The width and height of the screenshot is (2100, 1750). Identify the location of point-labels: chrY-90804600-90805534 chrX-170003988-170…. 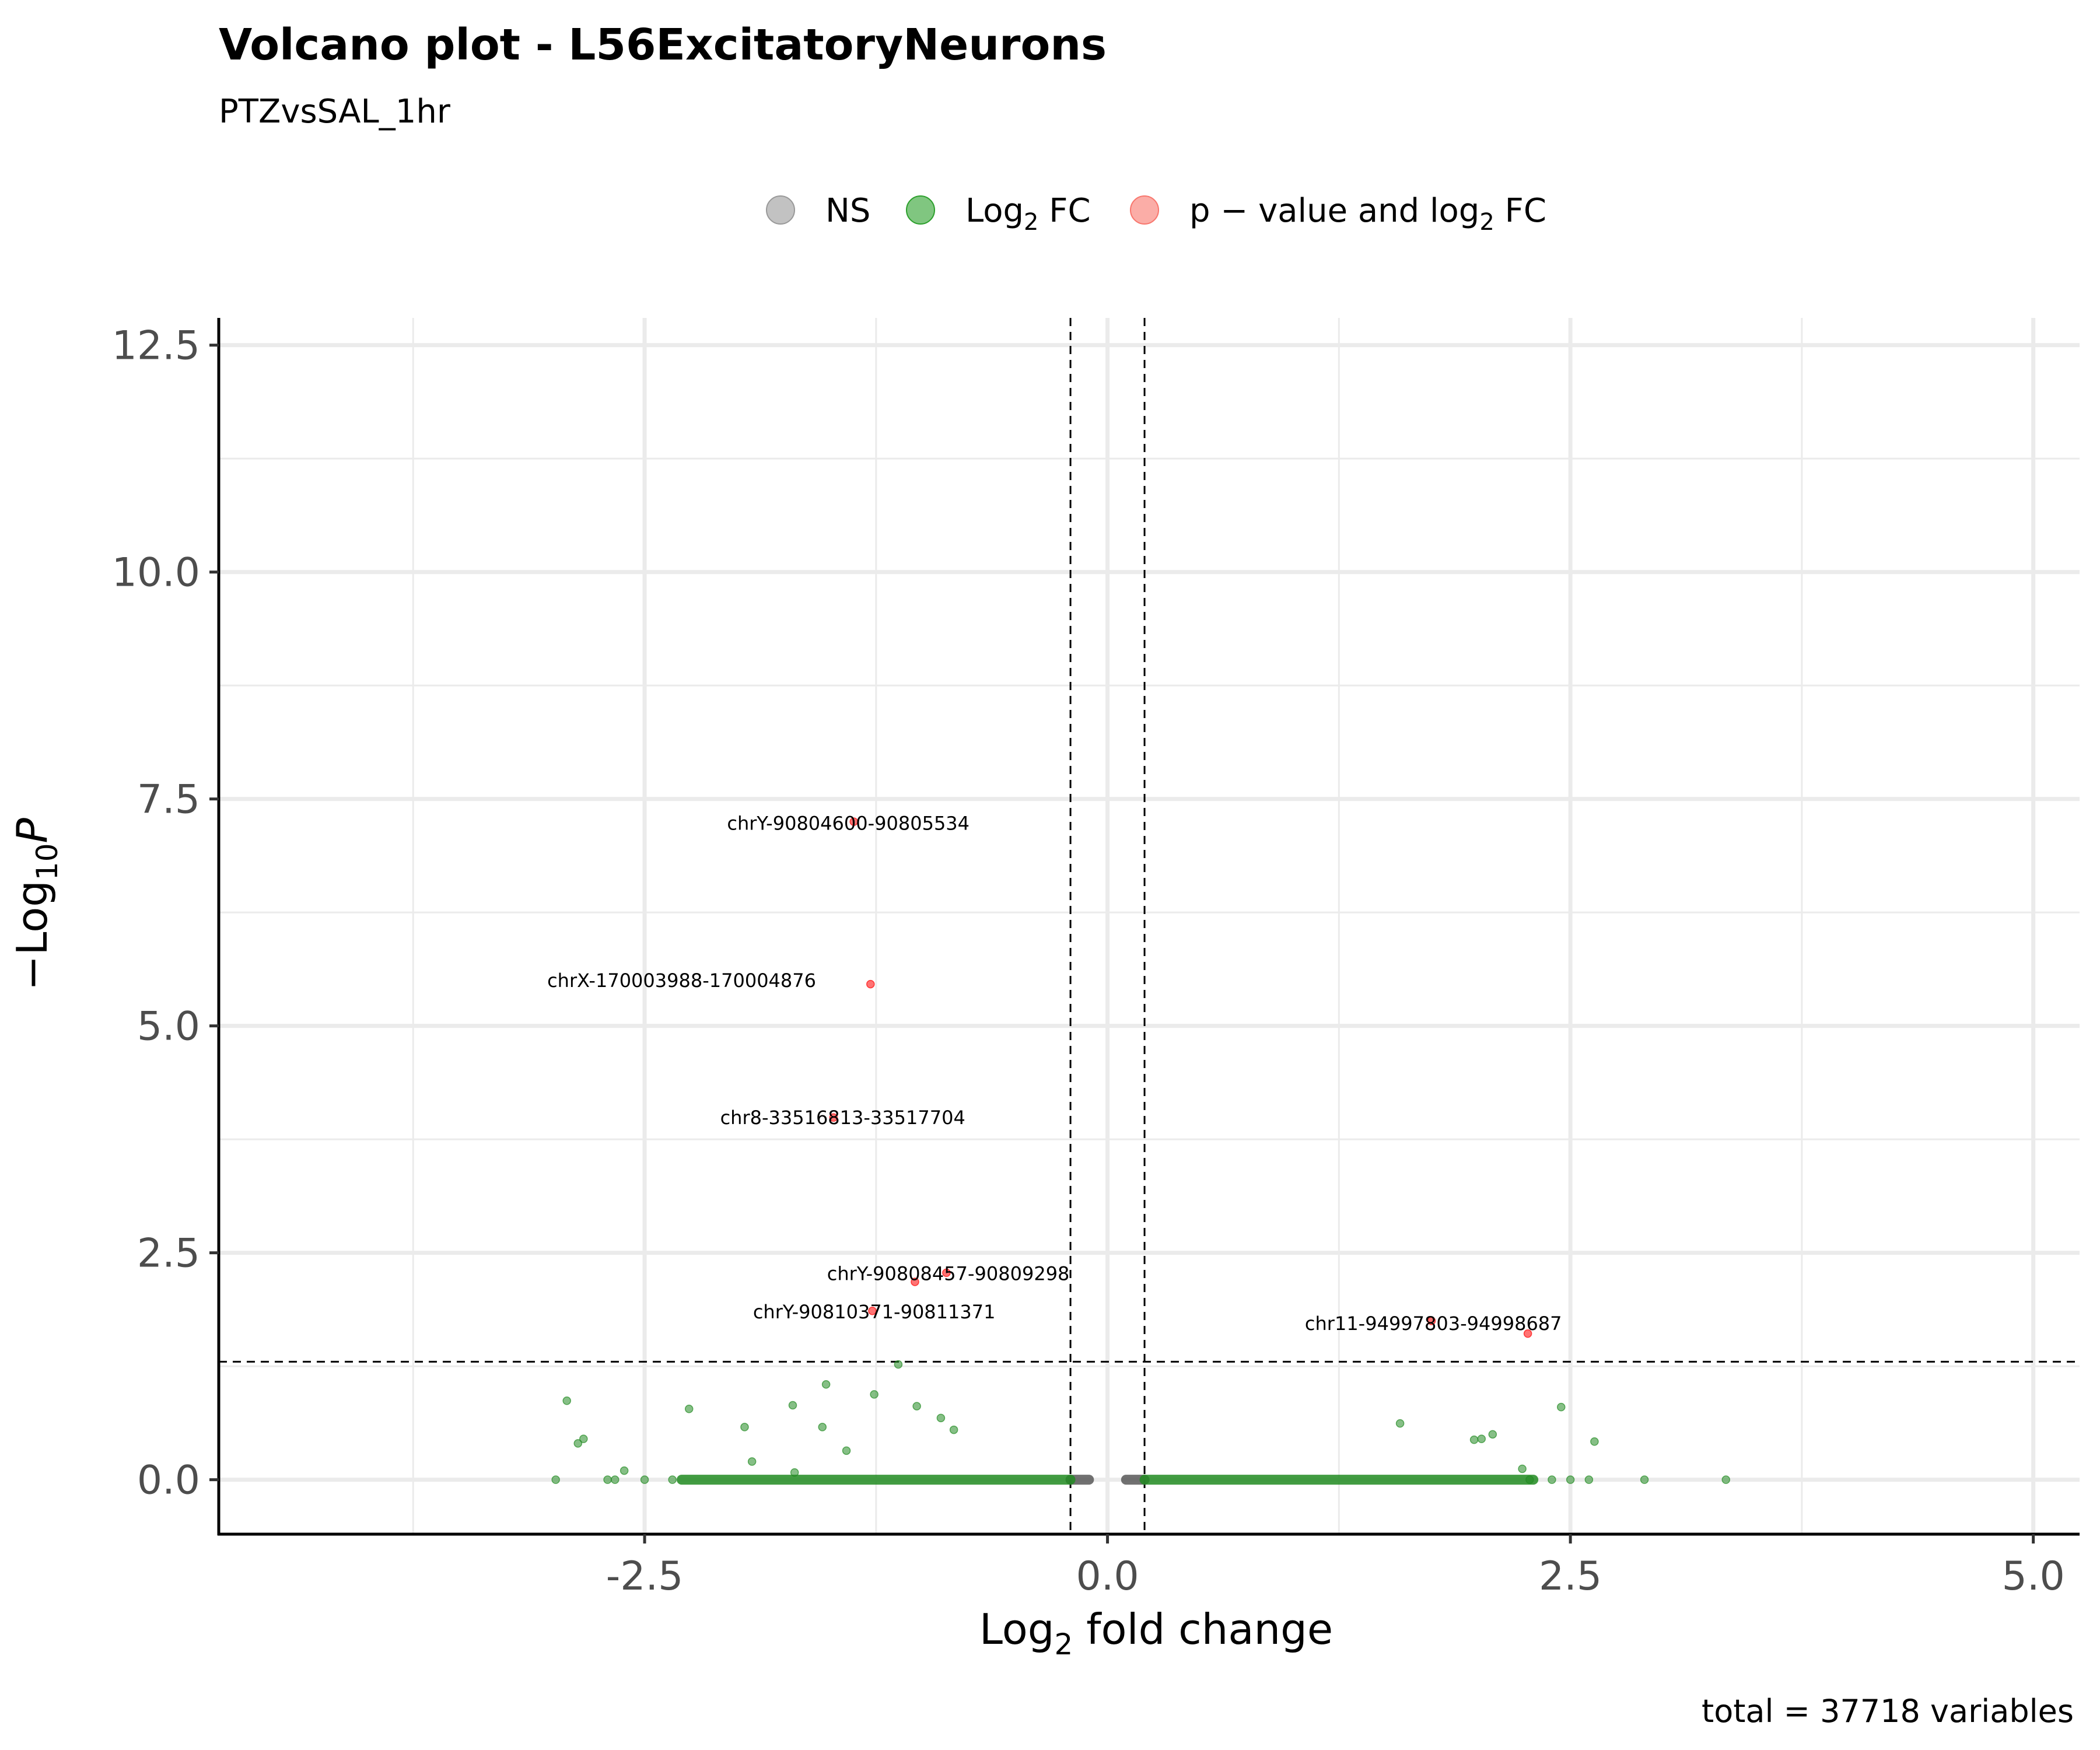
(1054, 1074).